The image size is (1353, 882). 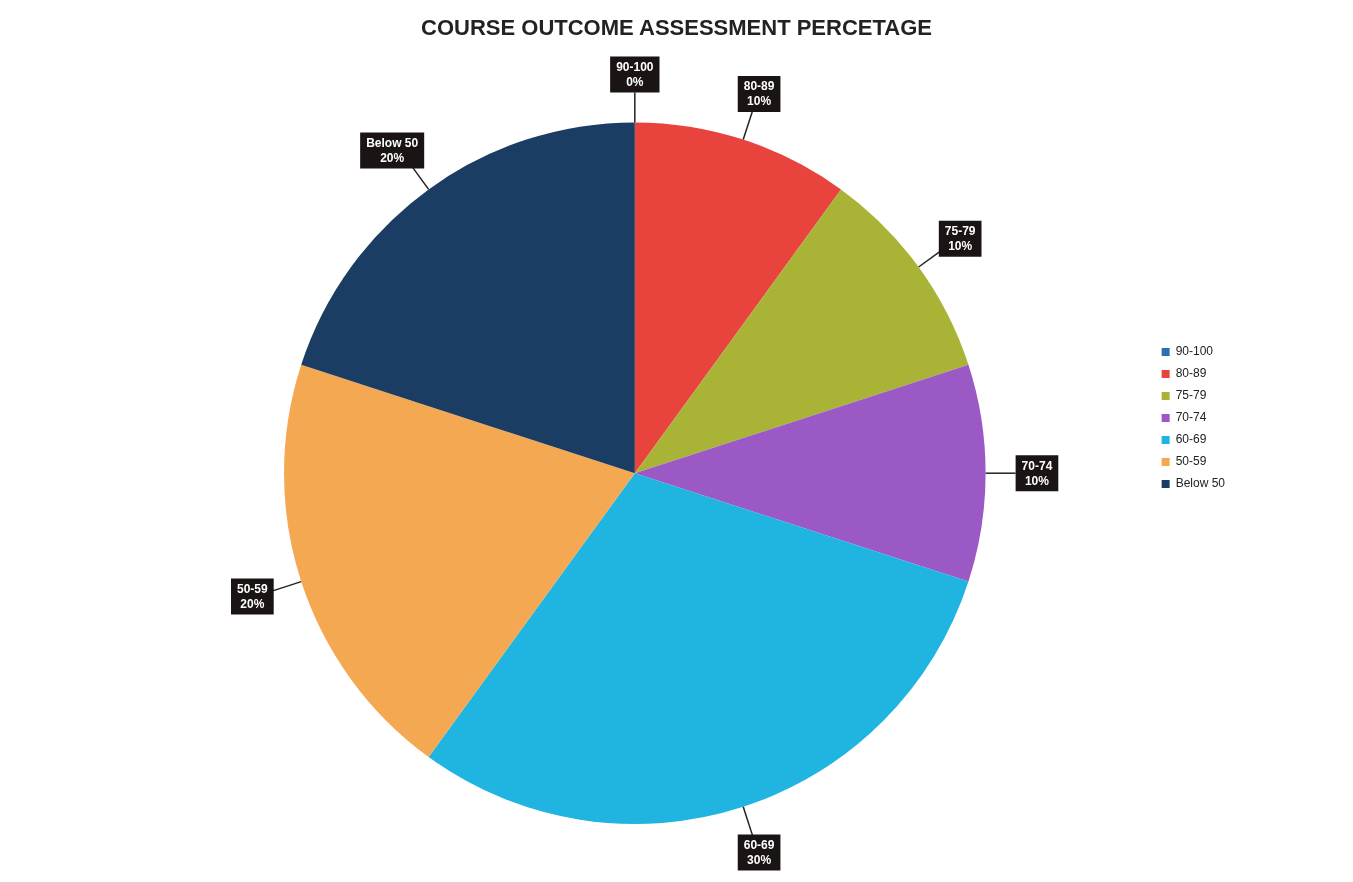 What do you see at coordinates (759, 86) in the screenshot?
I see `slice-label: 80-89` at bounding box center [759, 86].